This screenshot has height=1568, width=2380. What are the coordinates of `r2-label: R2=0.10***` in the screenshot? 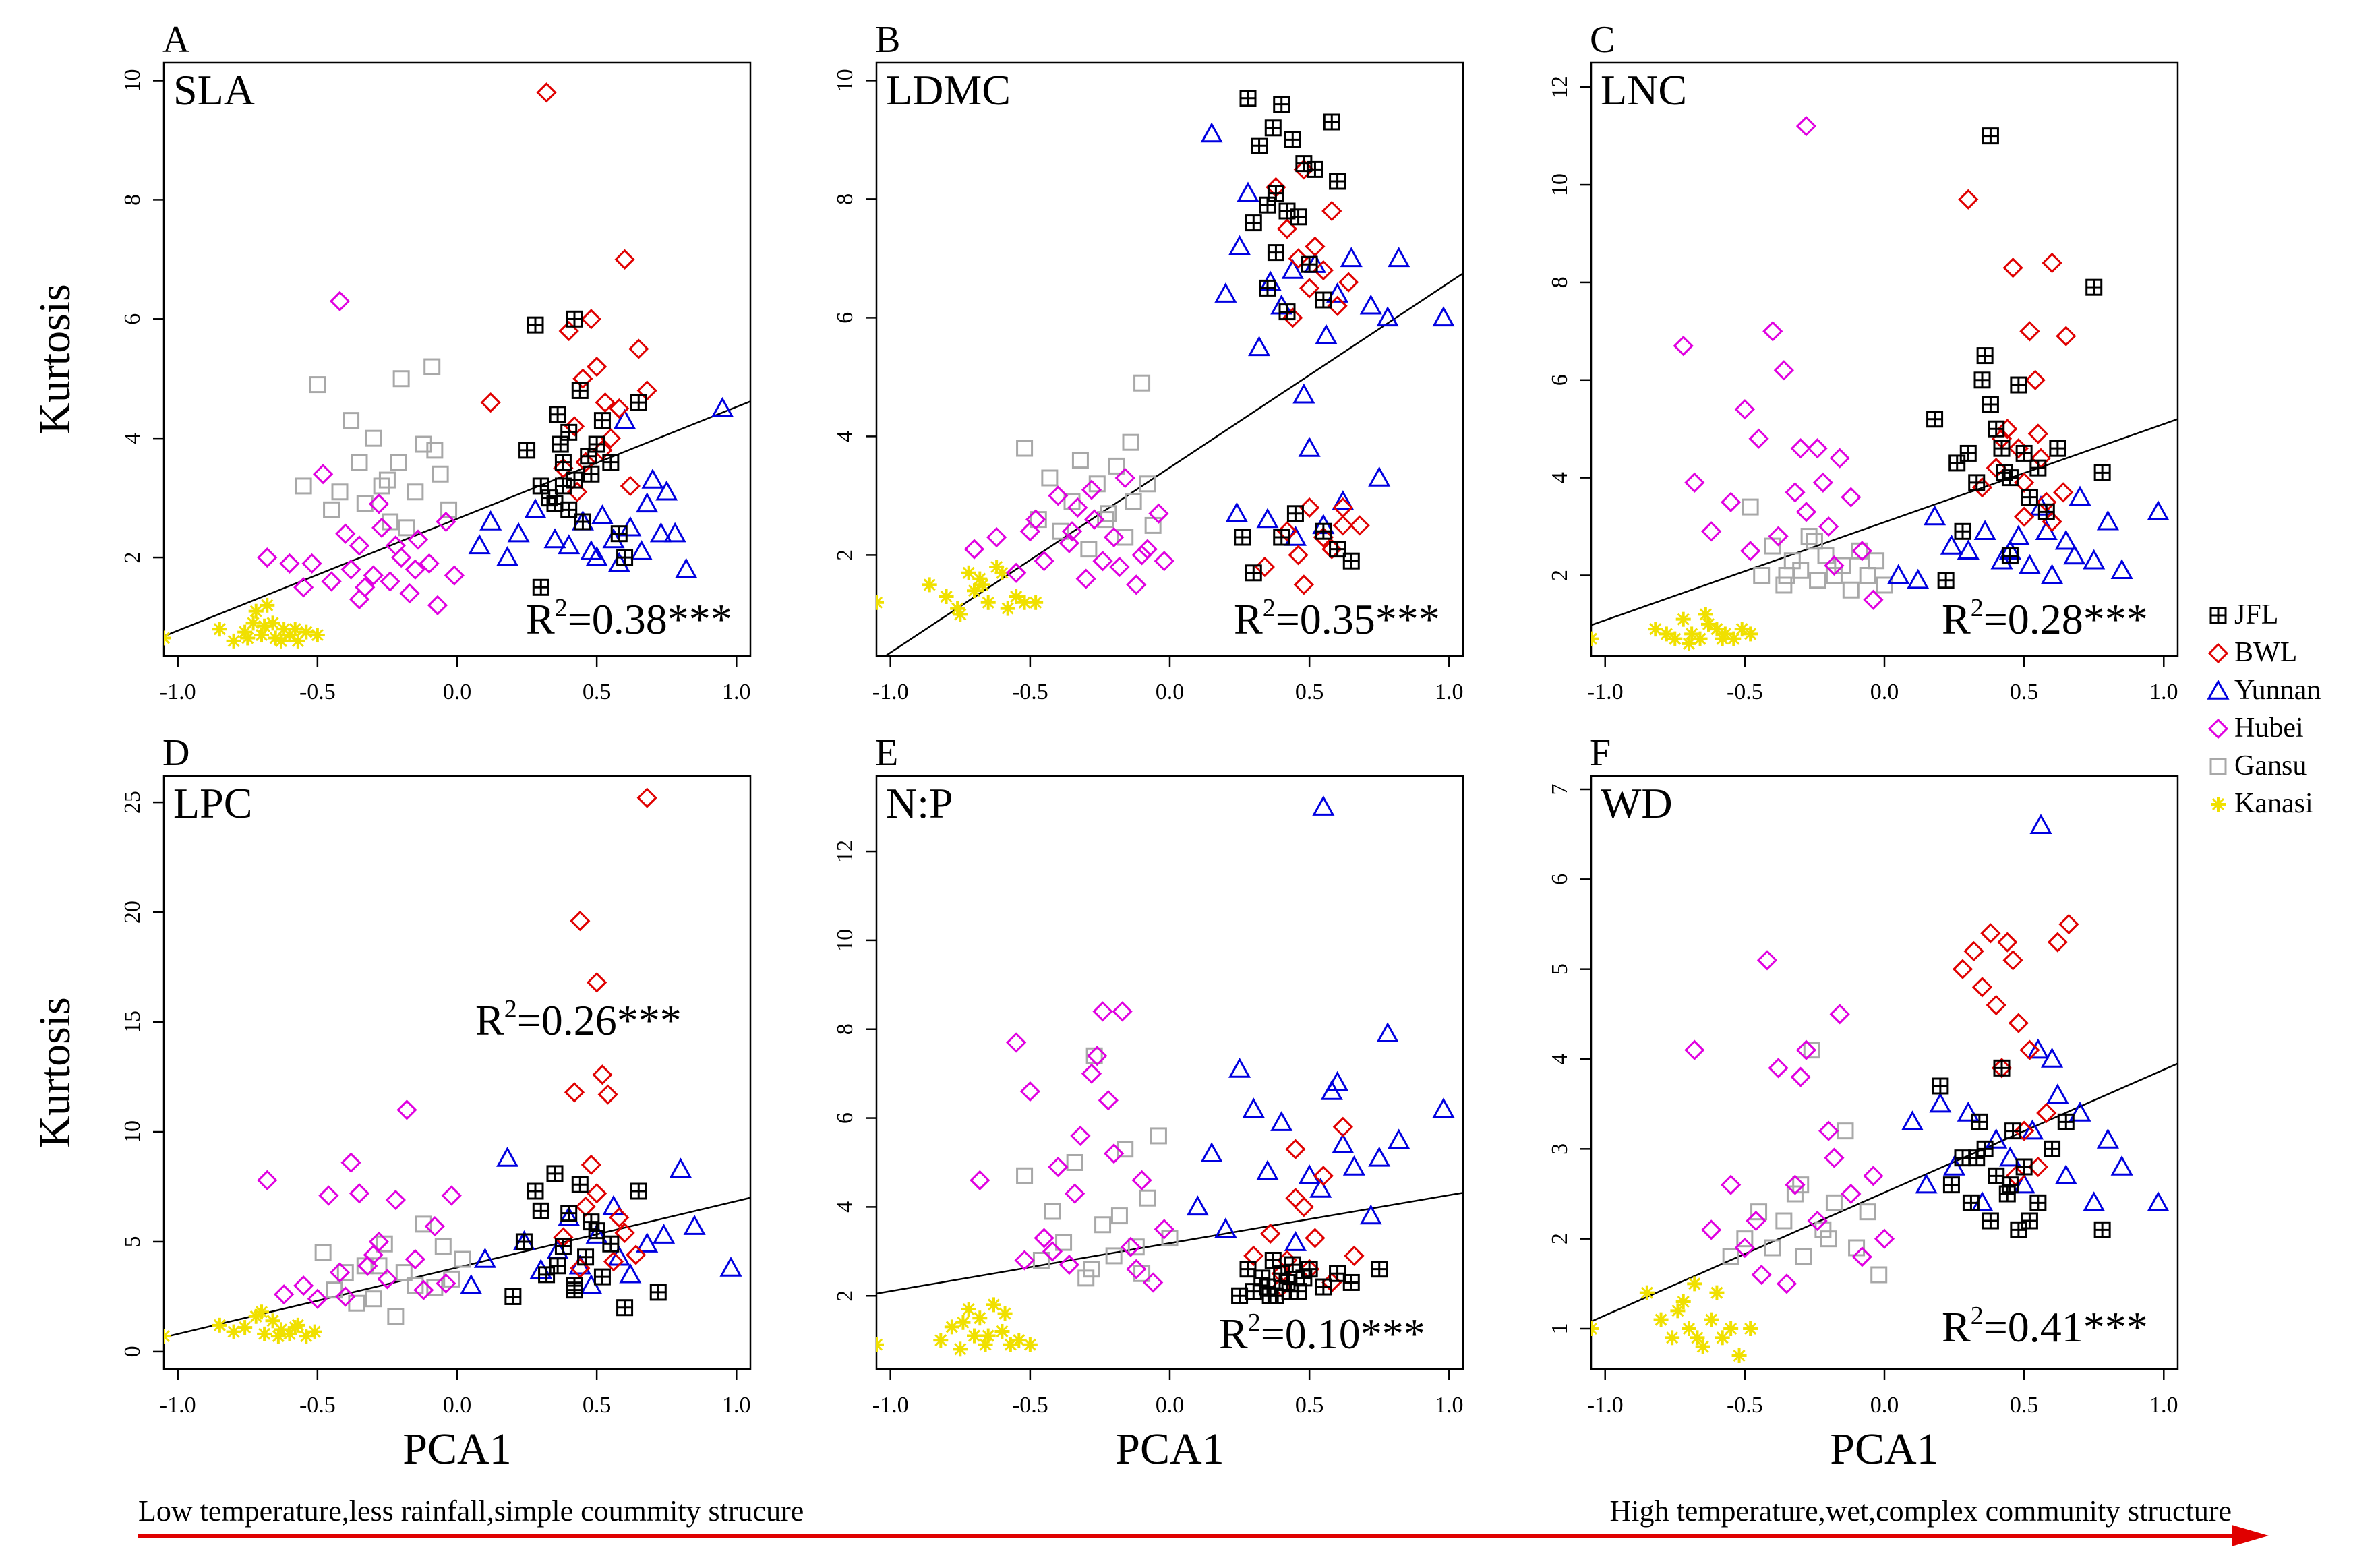 It's located at (1322, 1333).